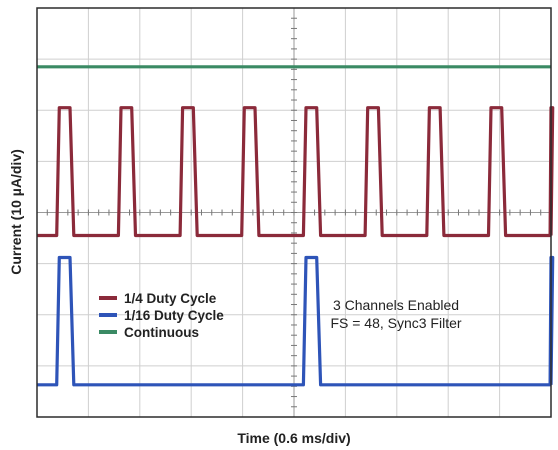 This screenshot has width=558, height=450. I want to click on legend-label-continuous: Continuous, so click(161, 332).